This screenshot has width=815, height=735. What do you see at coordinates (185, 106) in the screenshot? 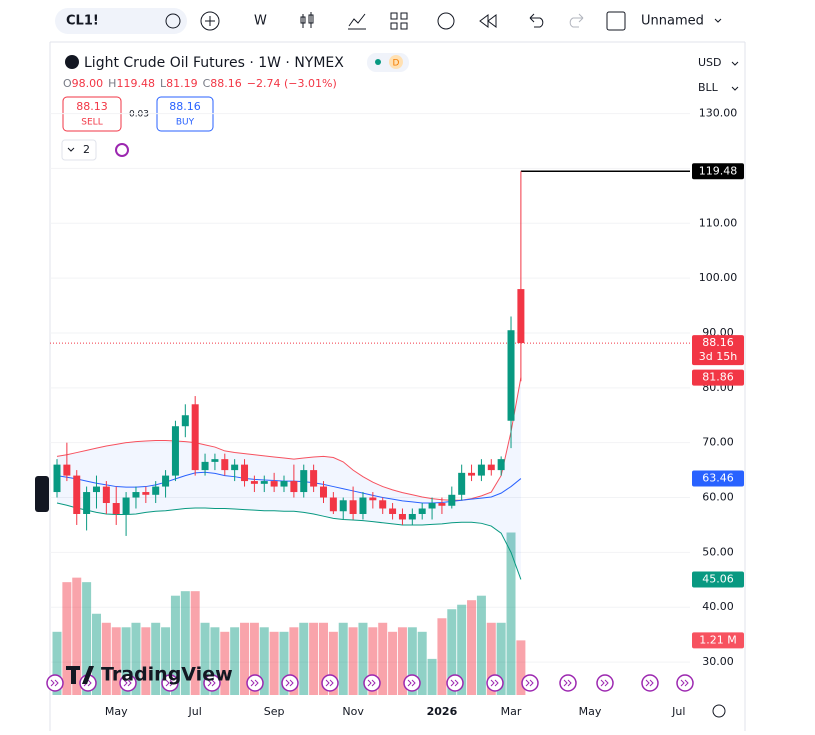
I see `buy-price: 88.16` at bounding box center [185, 106].